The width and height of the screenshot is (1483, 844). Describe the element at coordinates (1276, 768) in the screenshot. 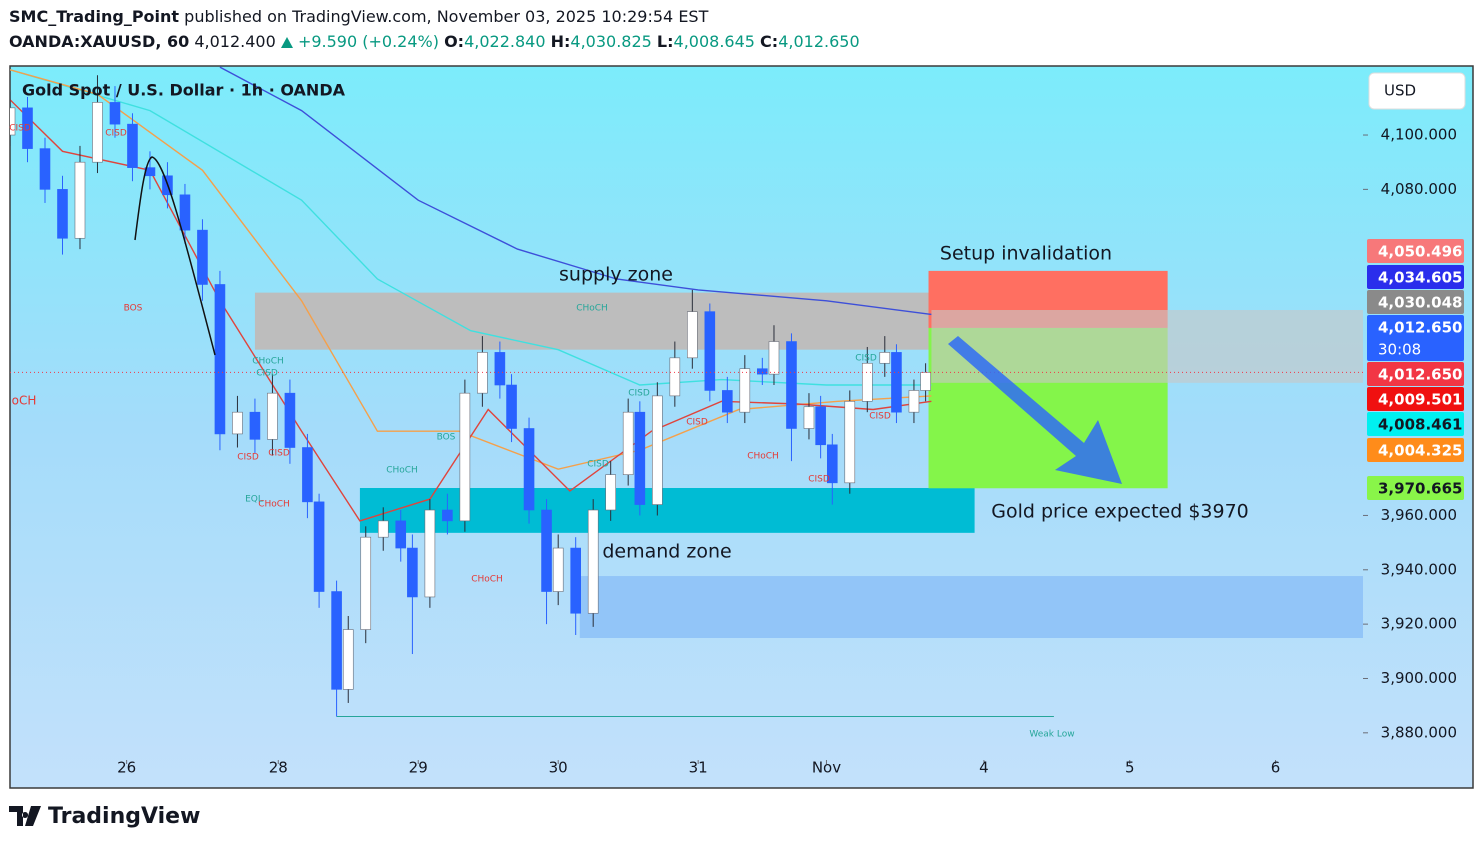

I see `x-tick-label: 6` at that location.